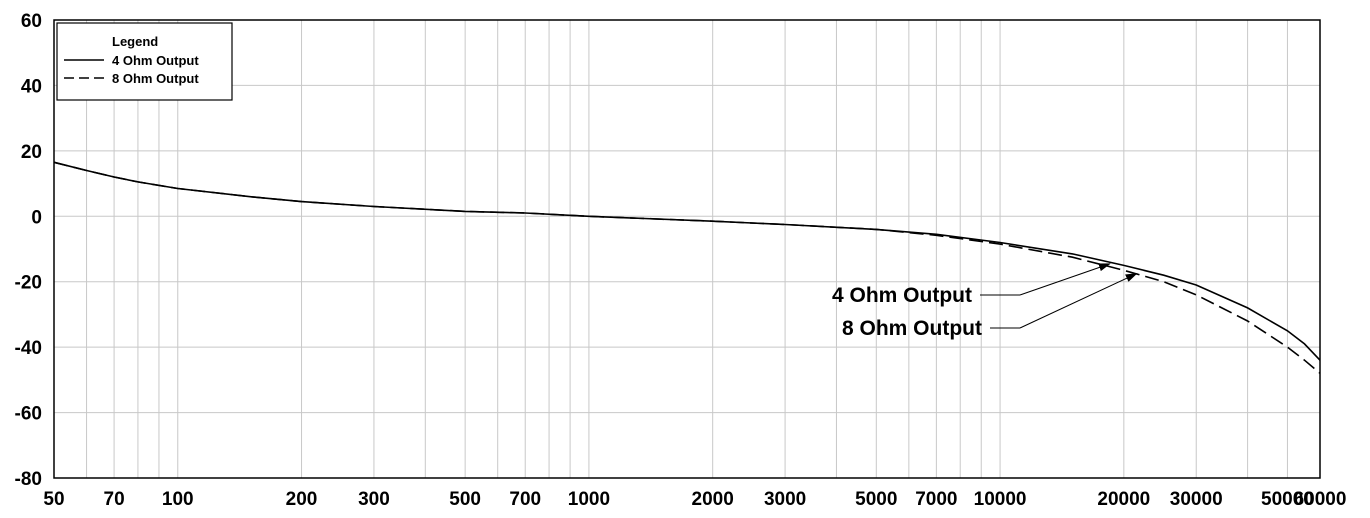 The height and width of the screenshot is (518, 1370). I want to click on y-tick-label: 60, so click(31, 21).